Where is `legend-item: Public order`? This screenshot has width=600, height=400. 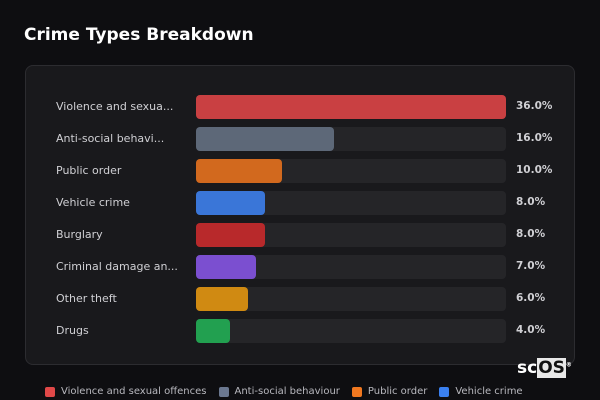 legend-item: Public order is located at coordinates (389, 391).